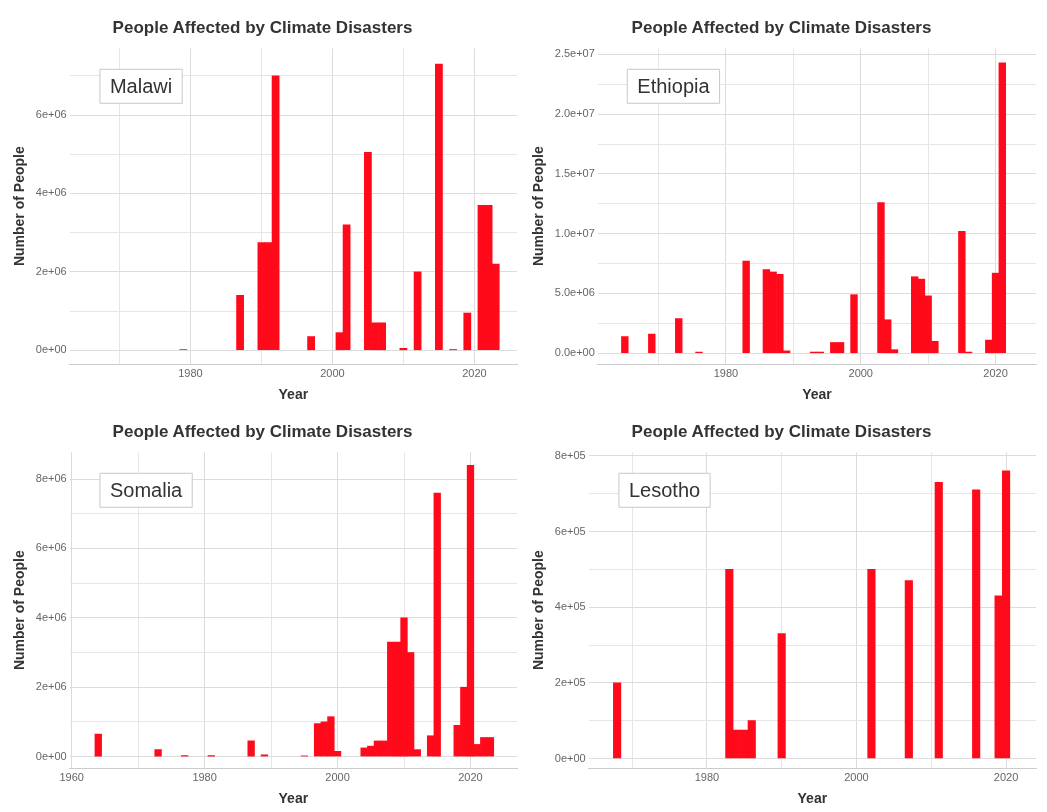 The height and width of the screenshot is (812, 1047). Describe the element at coordinates (570, 606) in the screenshot. I see `y-tick-label: 4e+05` at that location.